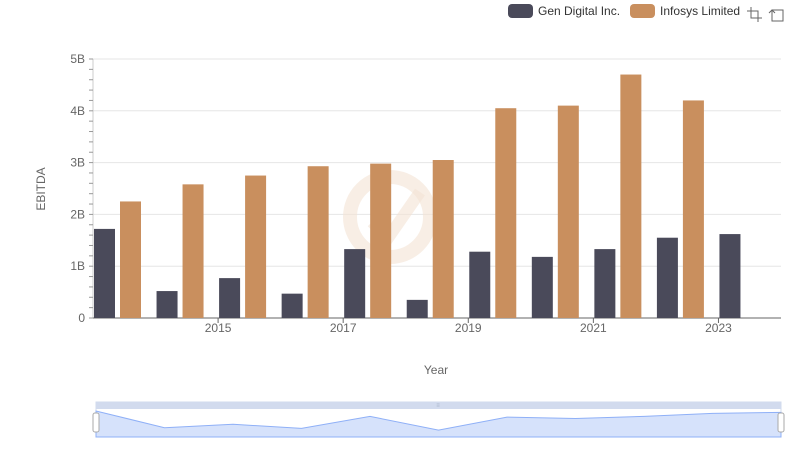 This screenshot has width=800, height=461. Describe the element at coordinates (781, 422) in the screenshot. I see `zoom-handle-right` at that location.